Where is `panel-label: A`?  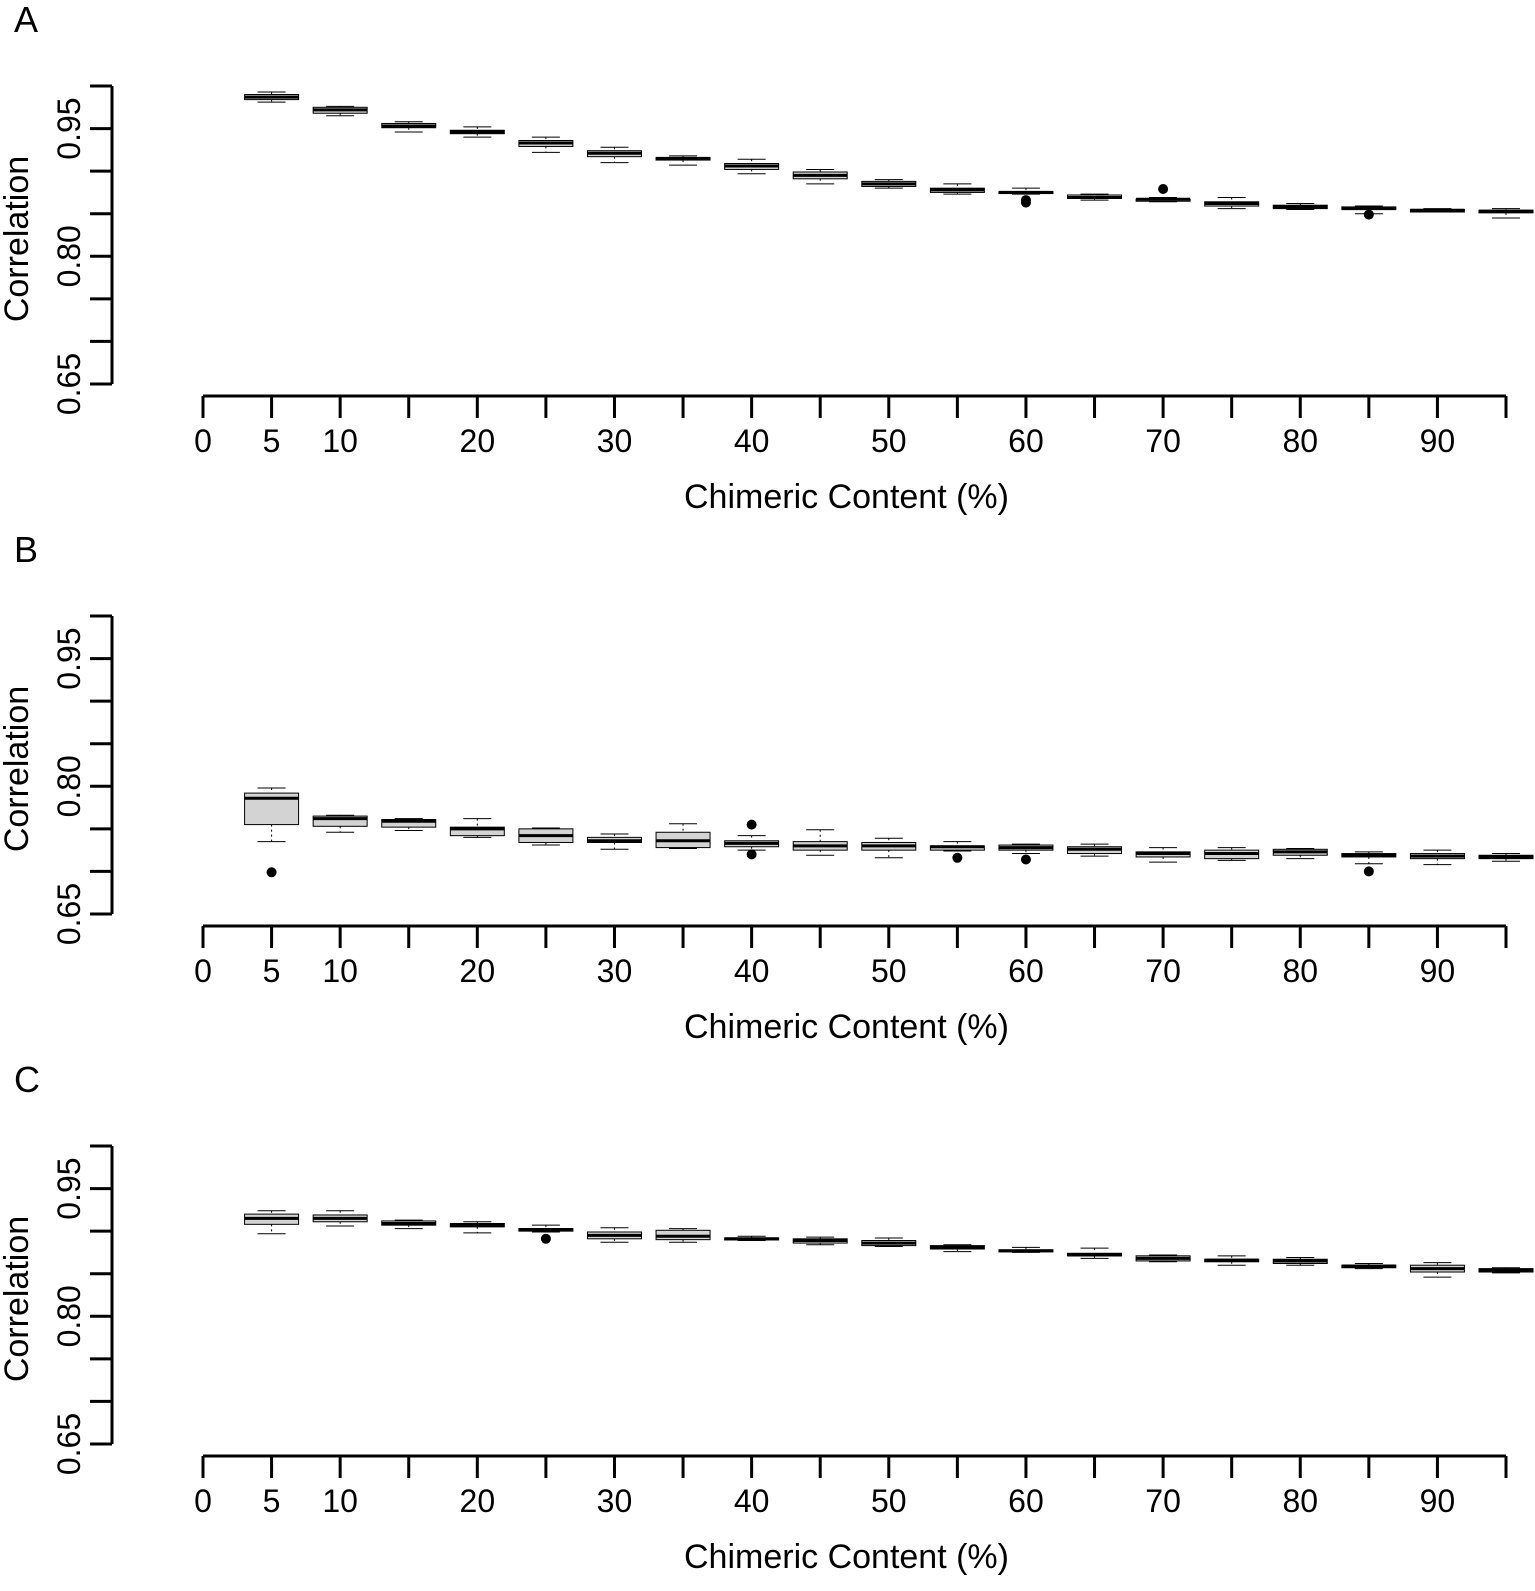
panel-label: A is located at coordinates (26, 20).